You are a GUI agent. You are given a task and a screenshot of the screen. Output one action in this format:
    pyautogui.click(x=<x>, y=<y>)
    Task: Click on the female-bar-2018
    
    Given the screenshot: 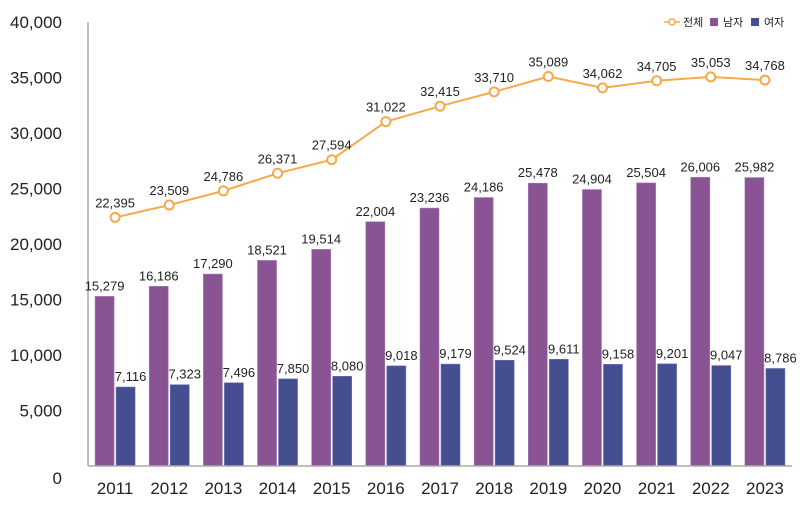 What is the action you would take?
    pyautogui.click(x=504, y=413)
    